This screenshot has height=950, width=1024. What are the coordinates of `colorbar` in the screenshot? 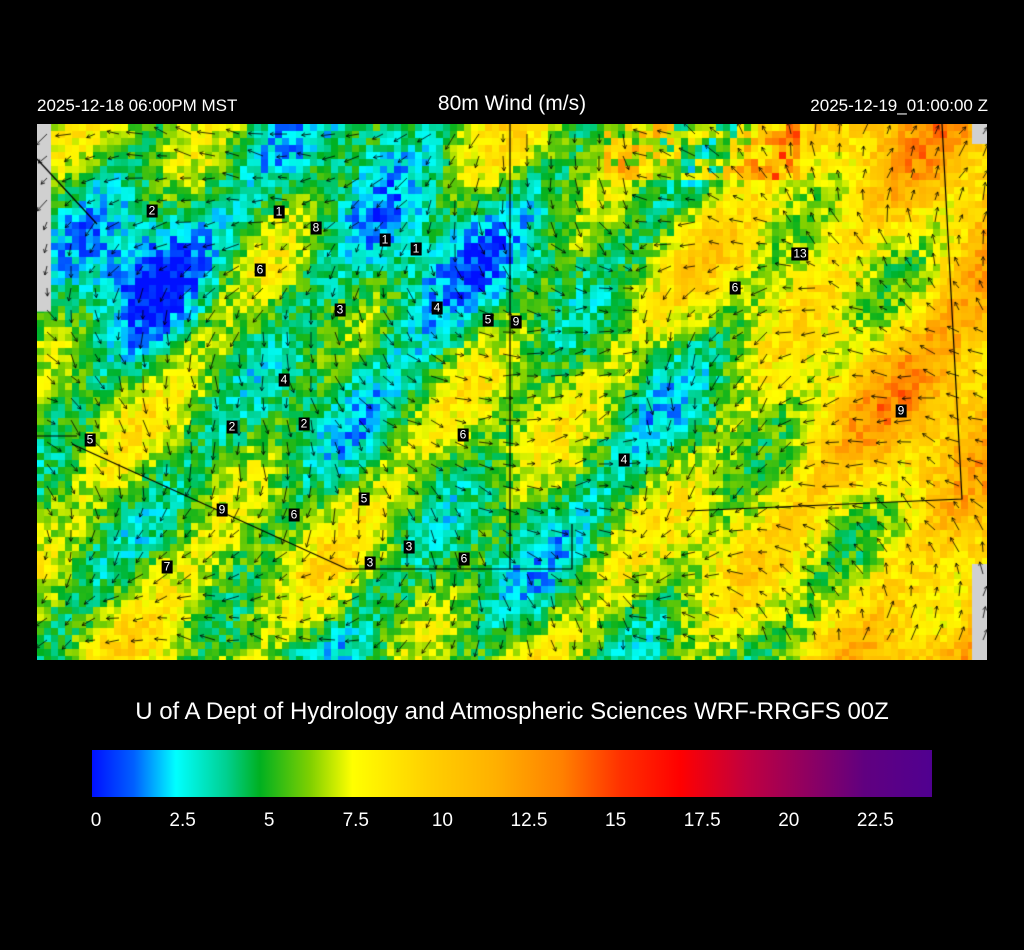 It's located at (512, 773).